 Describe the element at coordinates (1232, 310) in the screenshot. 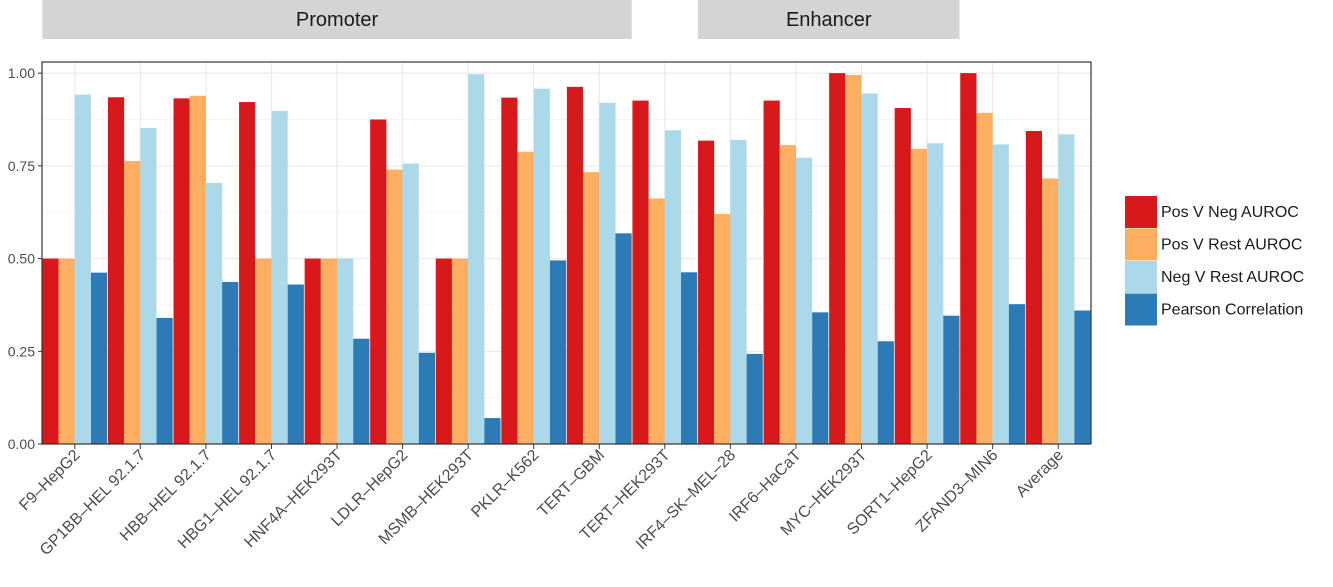

I see `legend-label: Pearson Correlation` at that location.